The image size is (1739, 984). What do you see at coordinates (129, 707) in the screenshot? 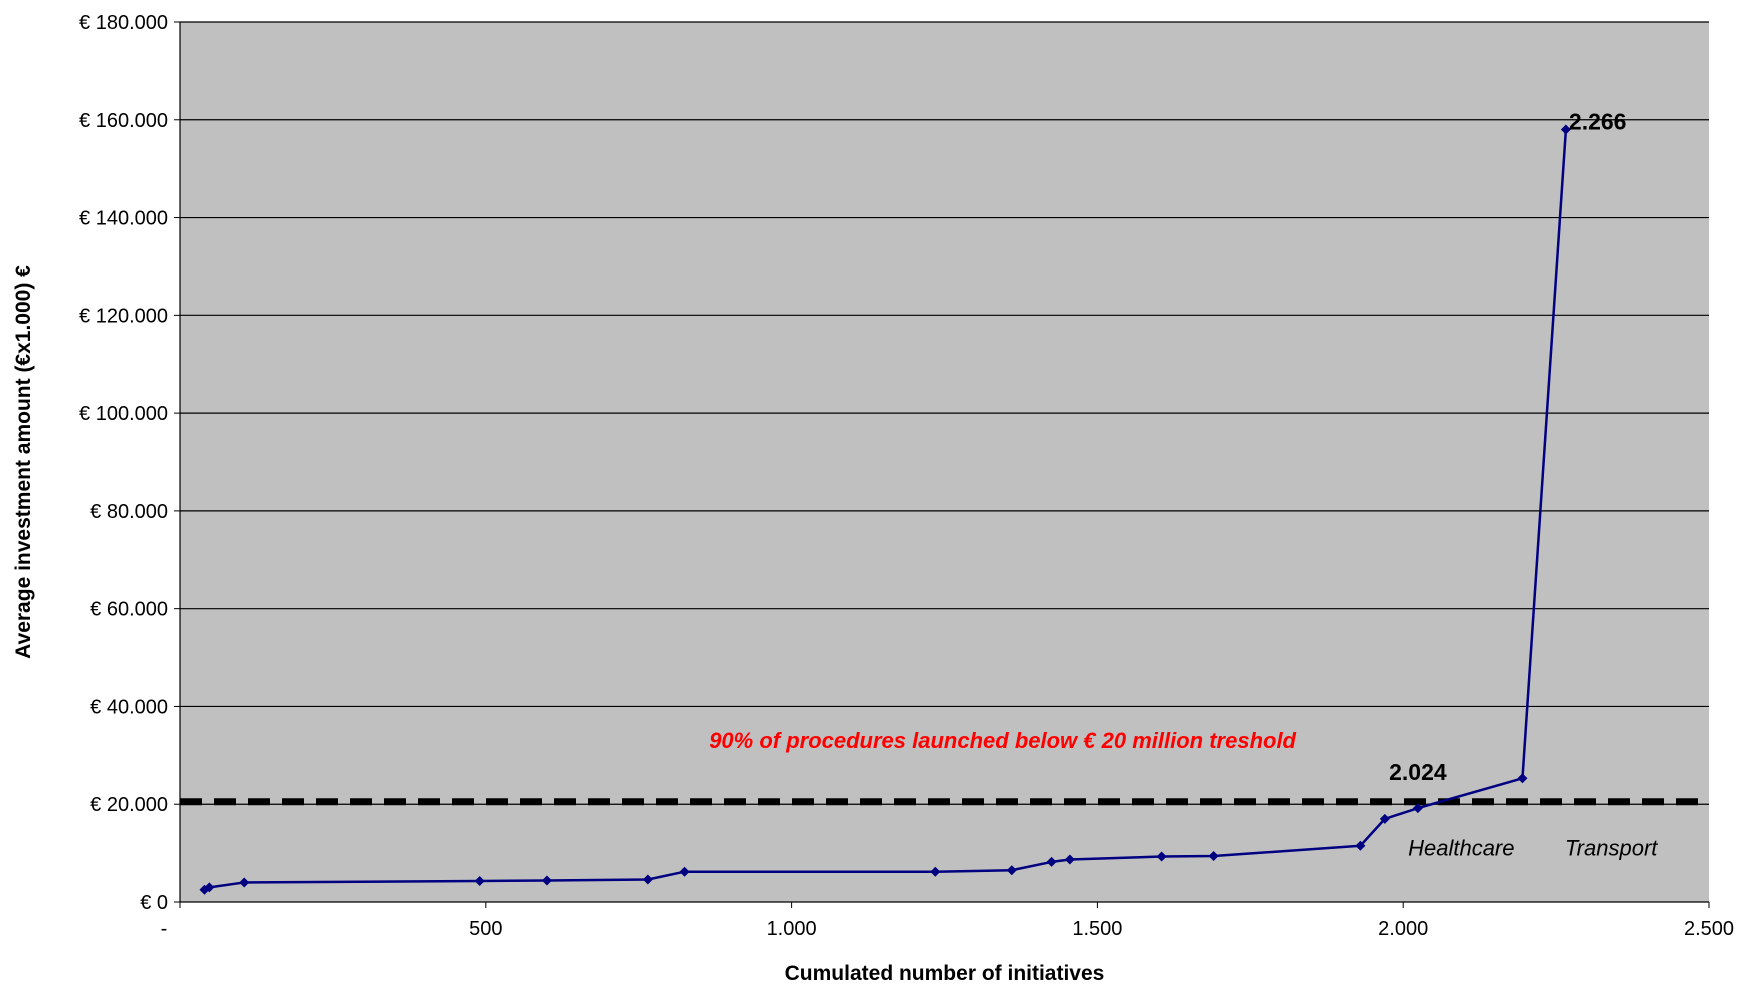
I see `y-tick-label: € 40.000` at bounding box center [129, 707].